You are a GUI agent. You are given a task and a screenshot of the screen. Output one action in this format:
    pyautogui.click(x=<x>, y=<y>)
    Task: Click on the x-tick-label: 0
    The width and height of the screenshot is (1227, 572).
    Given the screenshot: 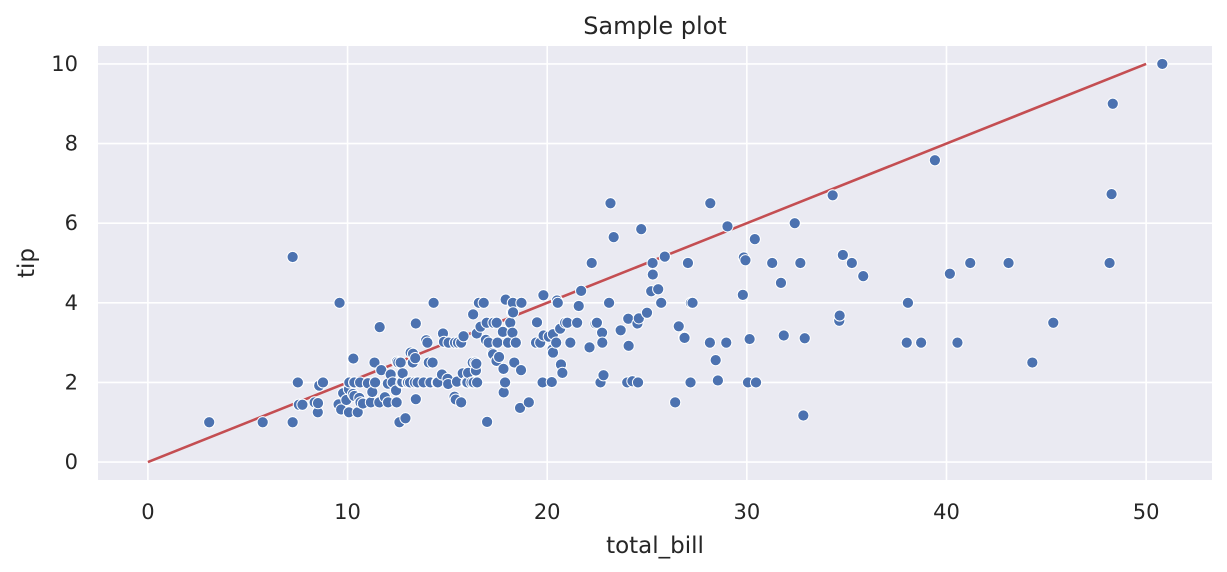 What is the action you would take?
    pyautogui.click(x=147, y=512)
    